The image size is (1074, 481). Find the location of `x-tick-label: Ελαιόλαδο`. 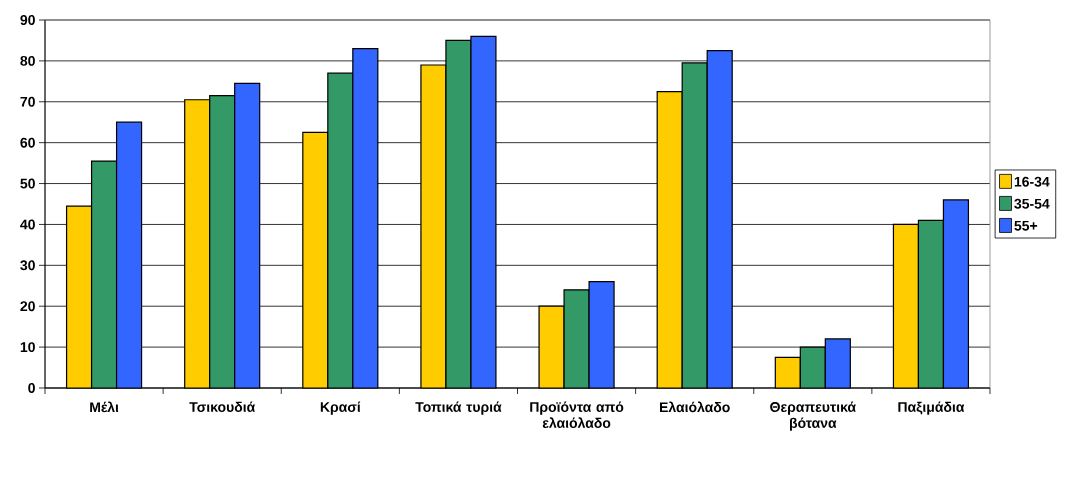

x-tick-label: Ελαιόλαδο is located at coordinates (695, 407).